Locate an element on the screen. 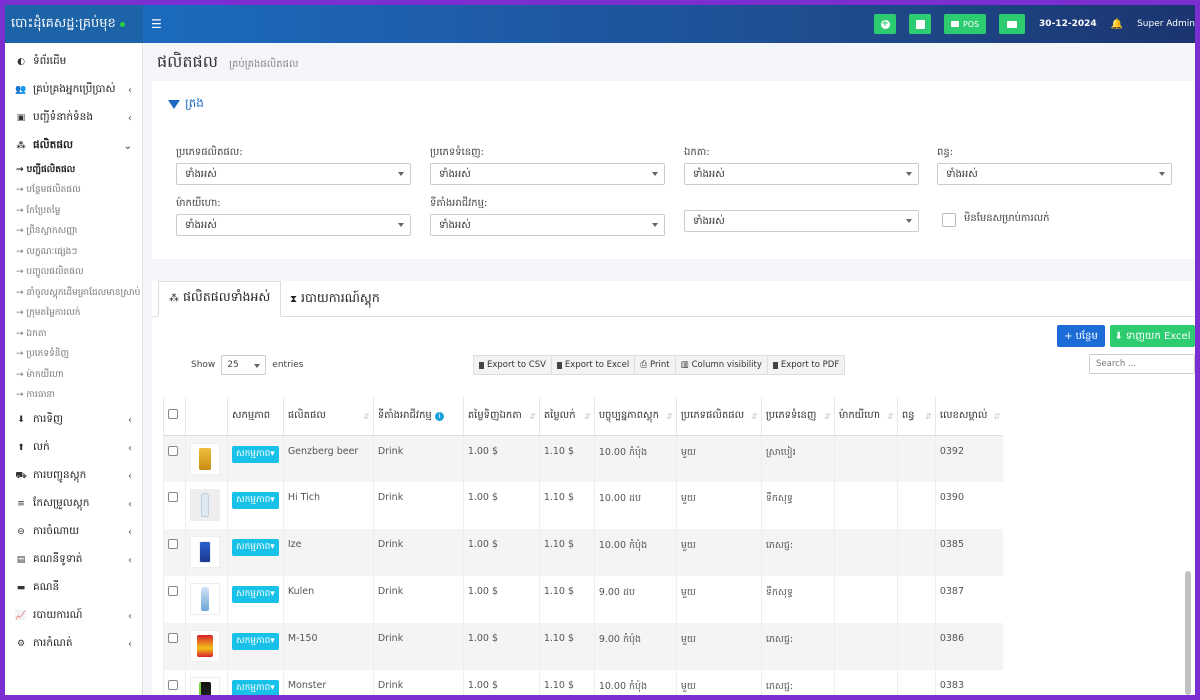  sidebar-item-users: 👥 គ្រប់គ្រងអ្នកប្រើប្រាស់ ‹ is located at coordinates (73, 90).